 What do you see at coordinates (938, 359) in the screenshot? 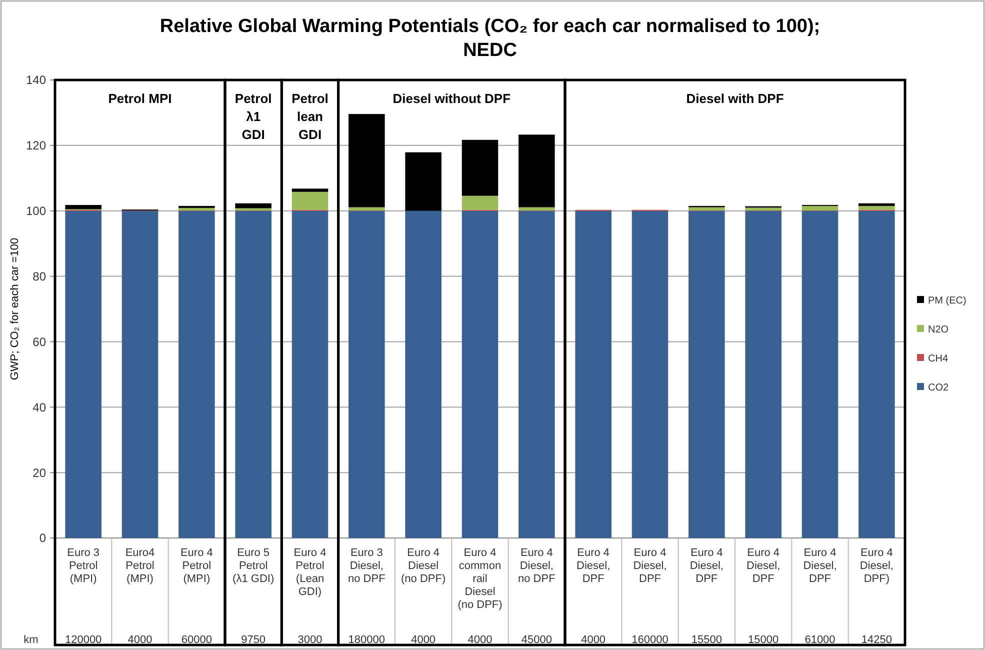
I see `legend-label: CH4` at bounding box center [938, 359].